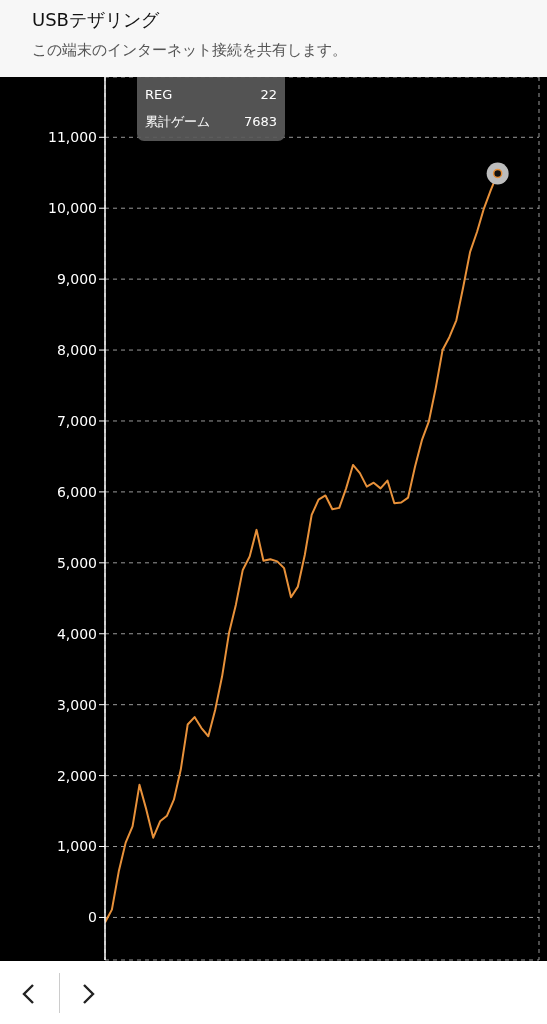 Image resolution: width=547 pixels, height=1024 pixels. What do you see at coordinates (76, 420) in the screenshot?
I see `y-tick-label: 7,000` at bounding box center [76, 420].